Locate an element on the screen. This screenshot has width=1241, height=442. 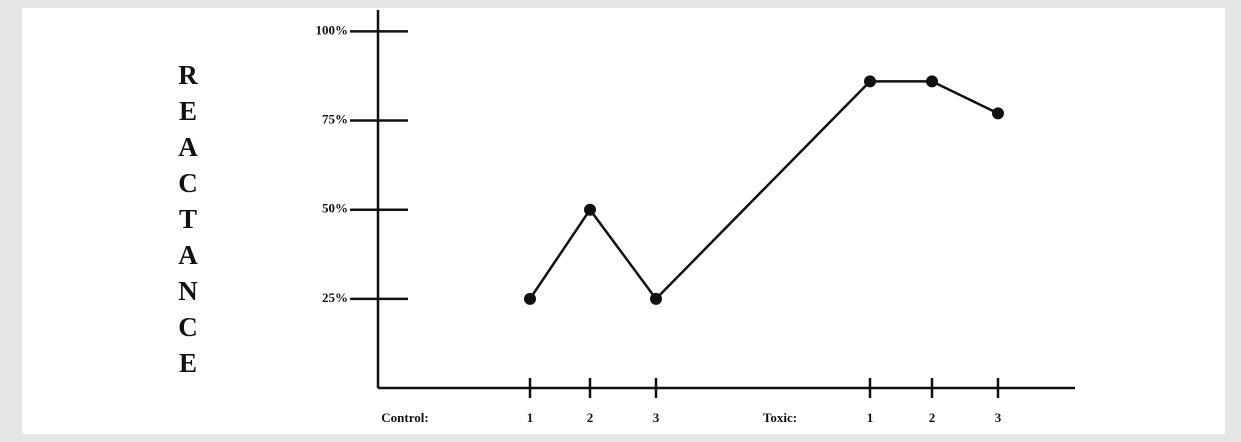
y-tick-label: 100% is located at coordinates (332, 29).